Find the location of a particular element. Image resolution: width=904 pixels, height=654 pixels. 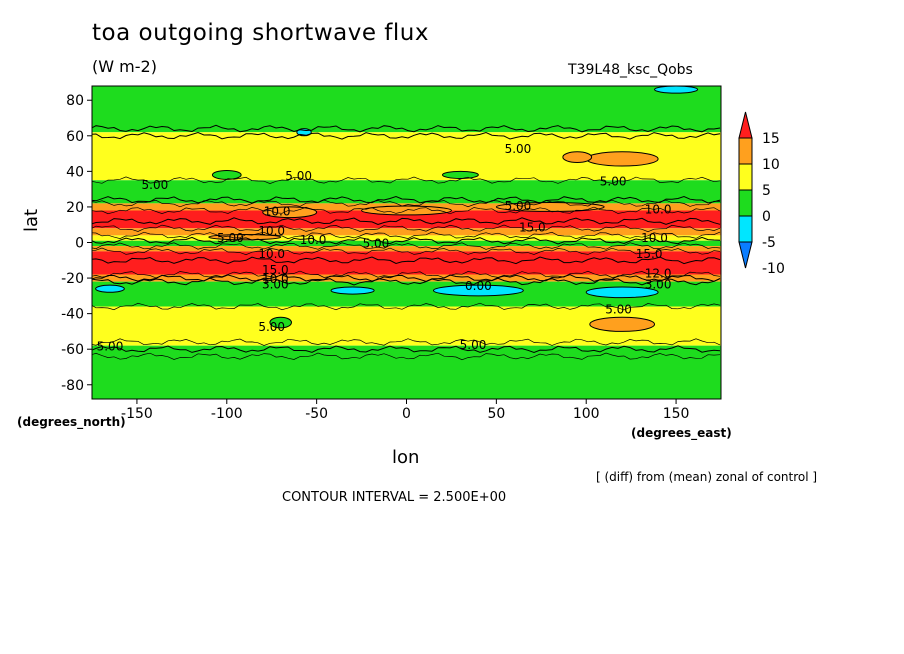

contour-interval-text: CONTOUR INTERVAL = 2.500E+00 is located at coordinates (394, 497).